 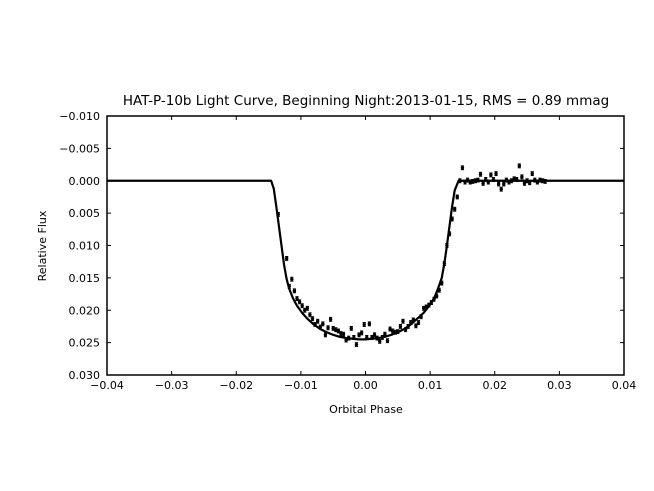 I want to click on y-axis-label: Relative Flux, so click(x=42, y=245).